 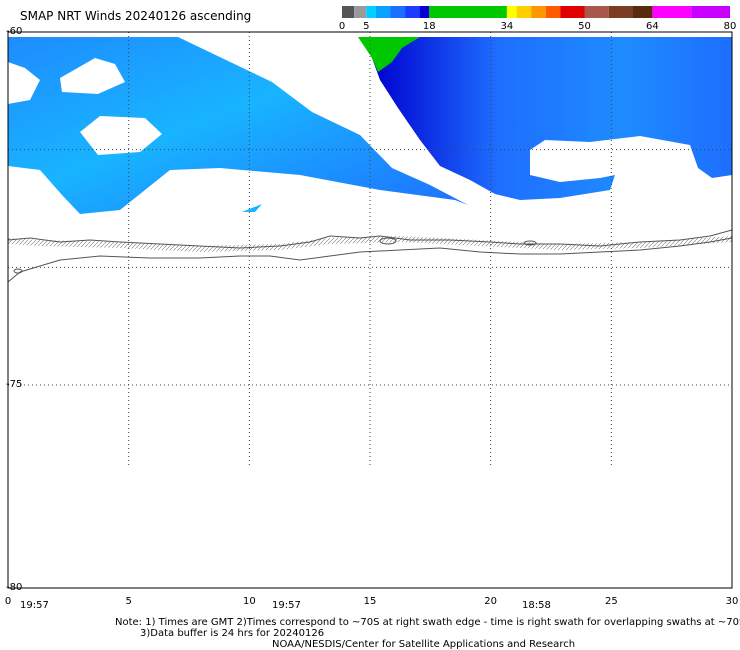 What do you see at coordinates (552, 118) in the screenshot?
I see `swath-right` at bounding box center [552, 118].